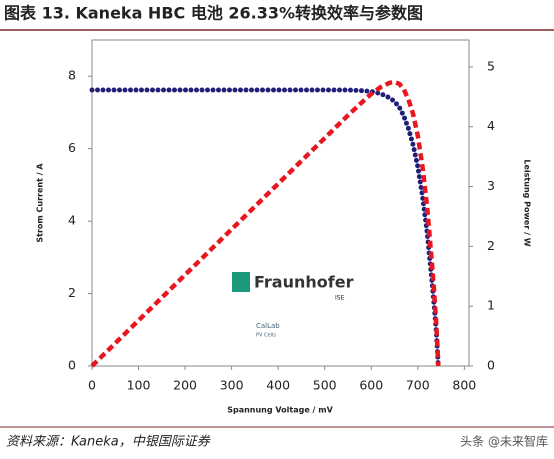 Image resolution: width=554 pixels, height=459 pixels. What do you see at coordinates (340, 298) in the screenshot?
I see `logo-text: ISE` at bounding box center [340, 298].